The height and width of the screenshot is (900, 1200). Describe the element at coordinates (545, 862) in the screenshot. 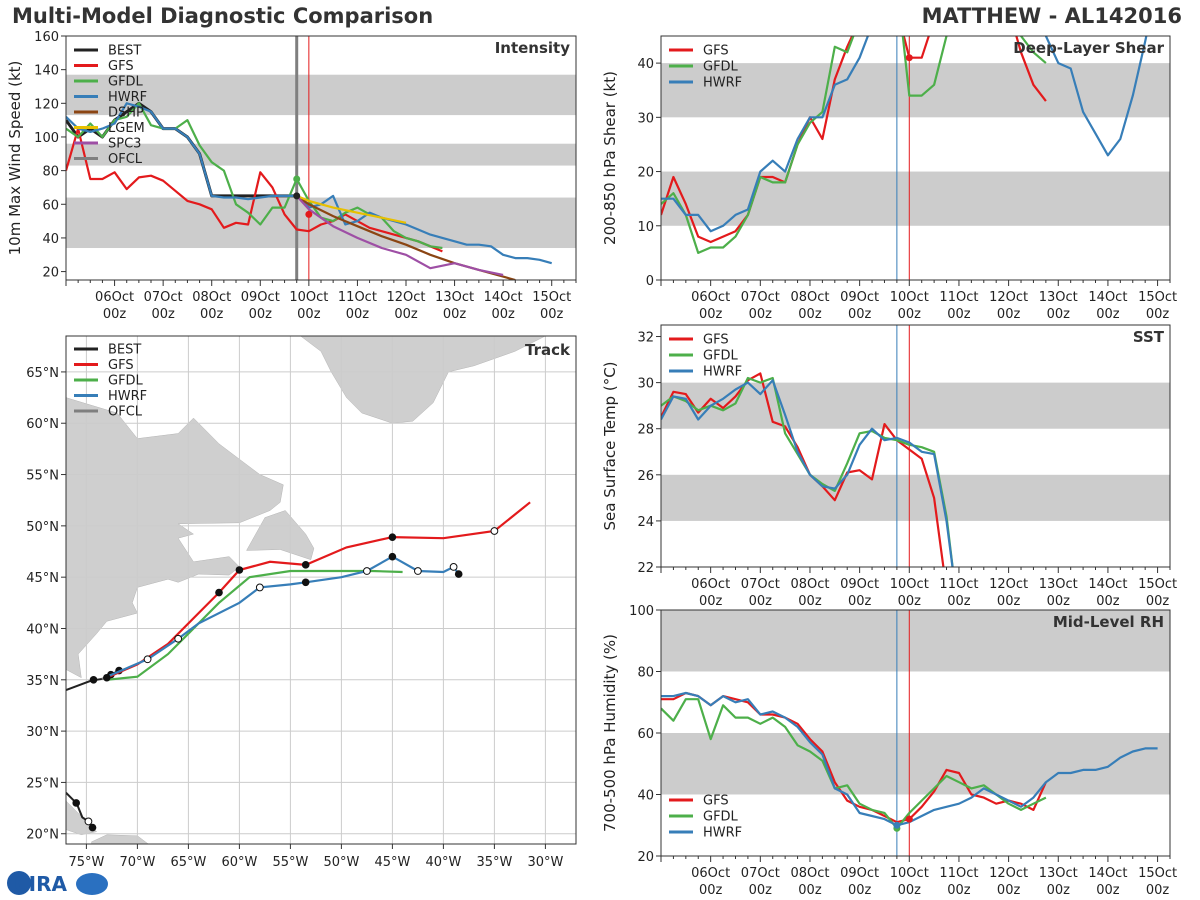

I see `x-tick-label: 30°W` at that location.